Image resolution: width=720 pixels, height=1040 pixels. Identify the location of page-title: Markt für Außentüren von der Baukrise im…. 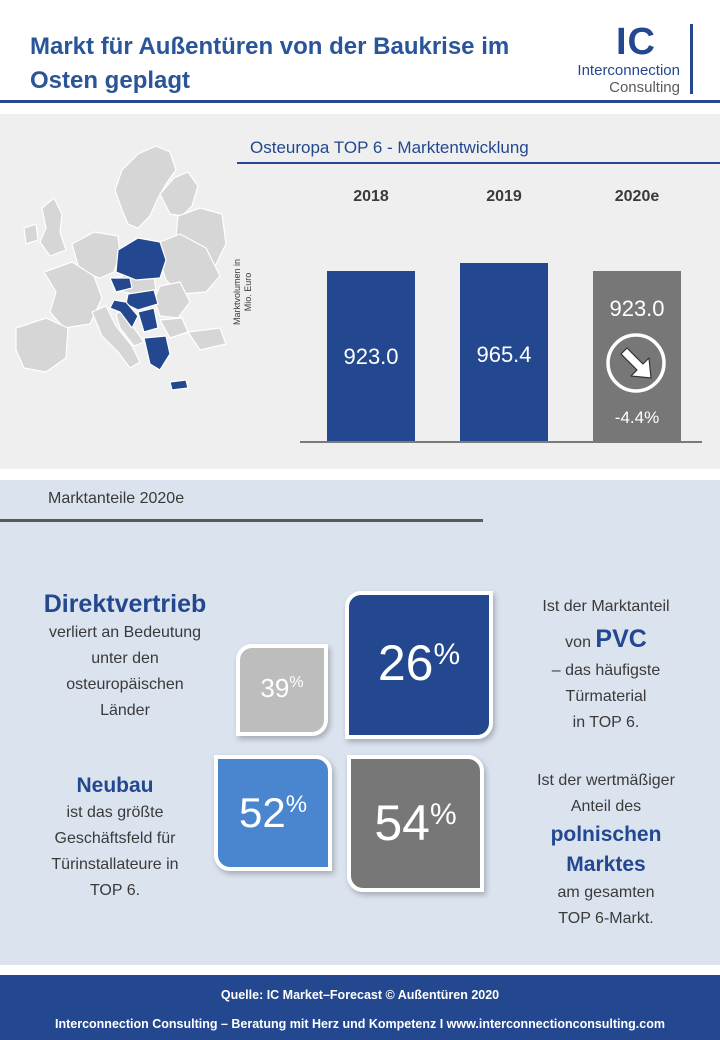
(270, 63).